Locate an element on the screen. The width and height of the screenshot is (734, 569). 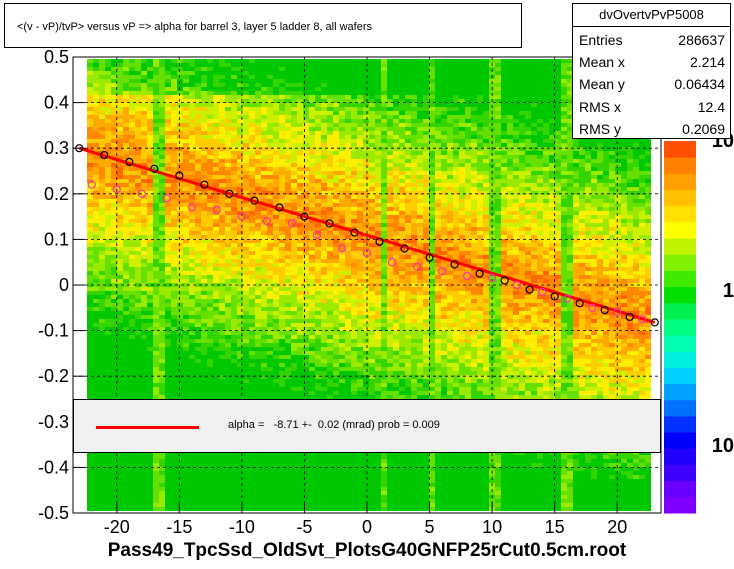
x-tick-label: -20 is located at coordinates (117, 527).